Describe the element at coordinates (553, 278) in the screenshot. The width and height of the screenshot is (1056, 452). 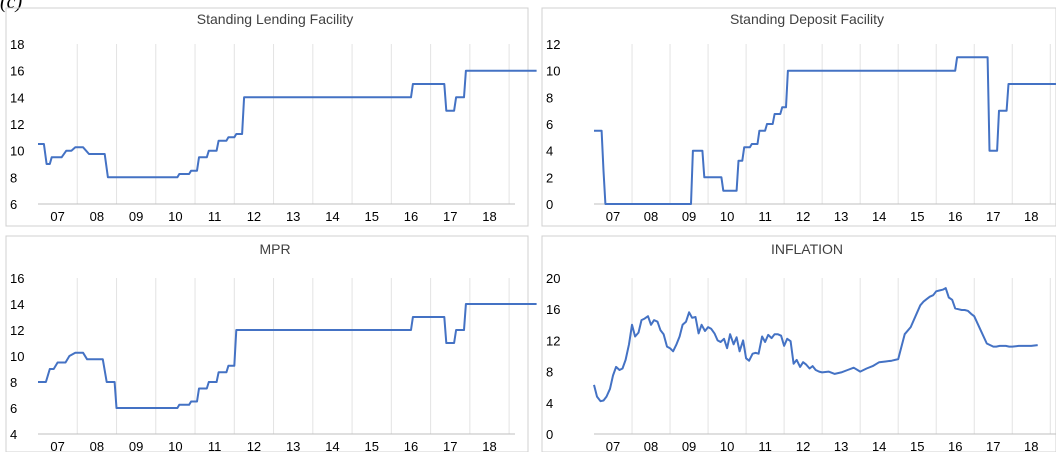
I see `y-tick-label: 20` at that location.